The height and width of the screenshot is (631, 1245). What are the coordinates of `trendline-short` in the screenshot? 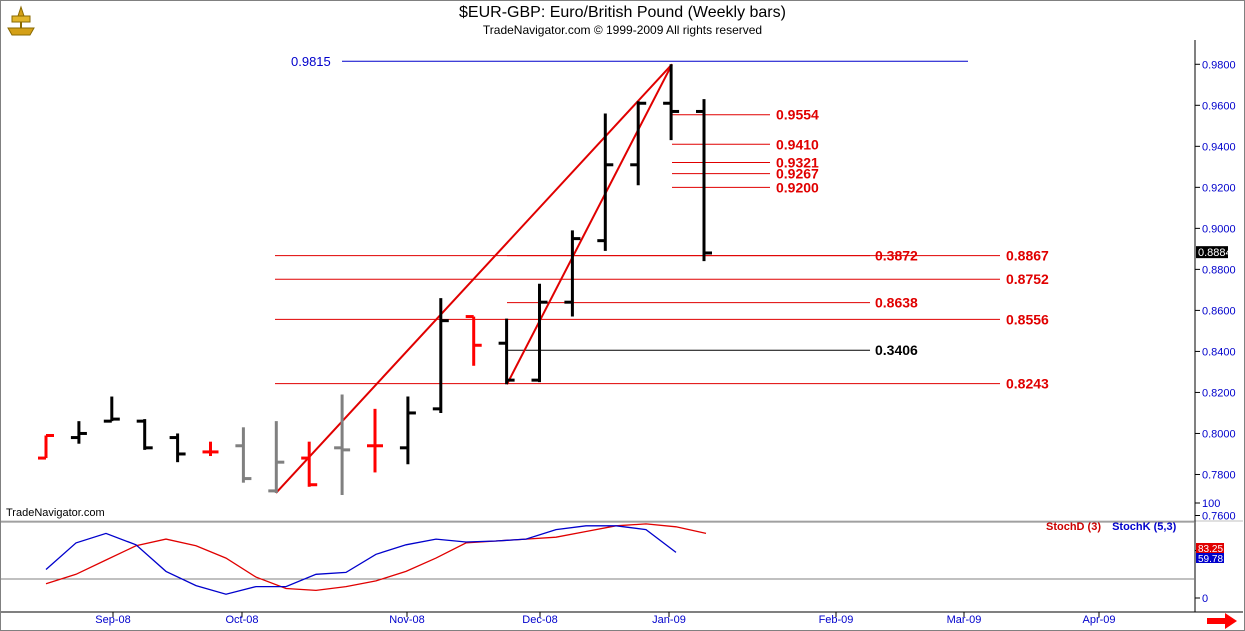 It's located at (589, 224).